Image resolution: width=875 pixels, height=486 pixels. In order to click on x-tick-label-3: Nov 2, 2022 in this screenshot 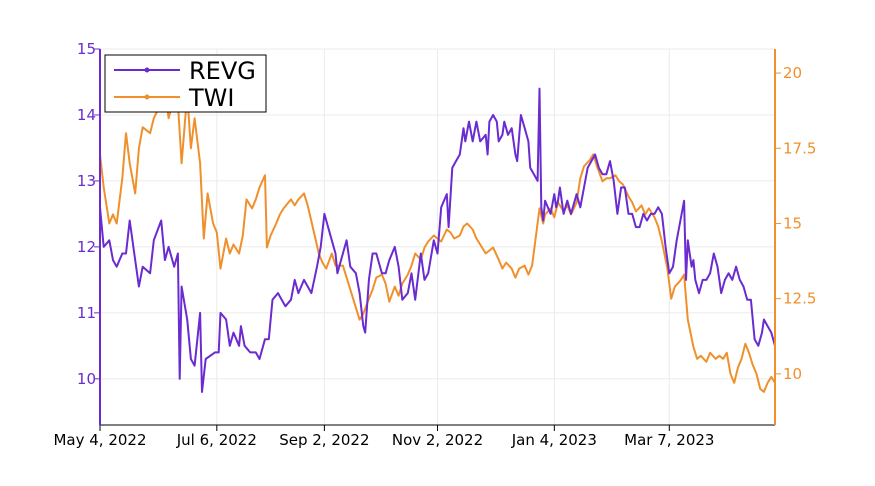, I will do `click(437, 440)`.